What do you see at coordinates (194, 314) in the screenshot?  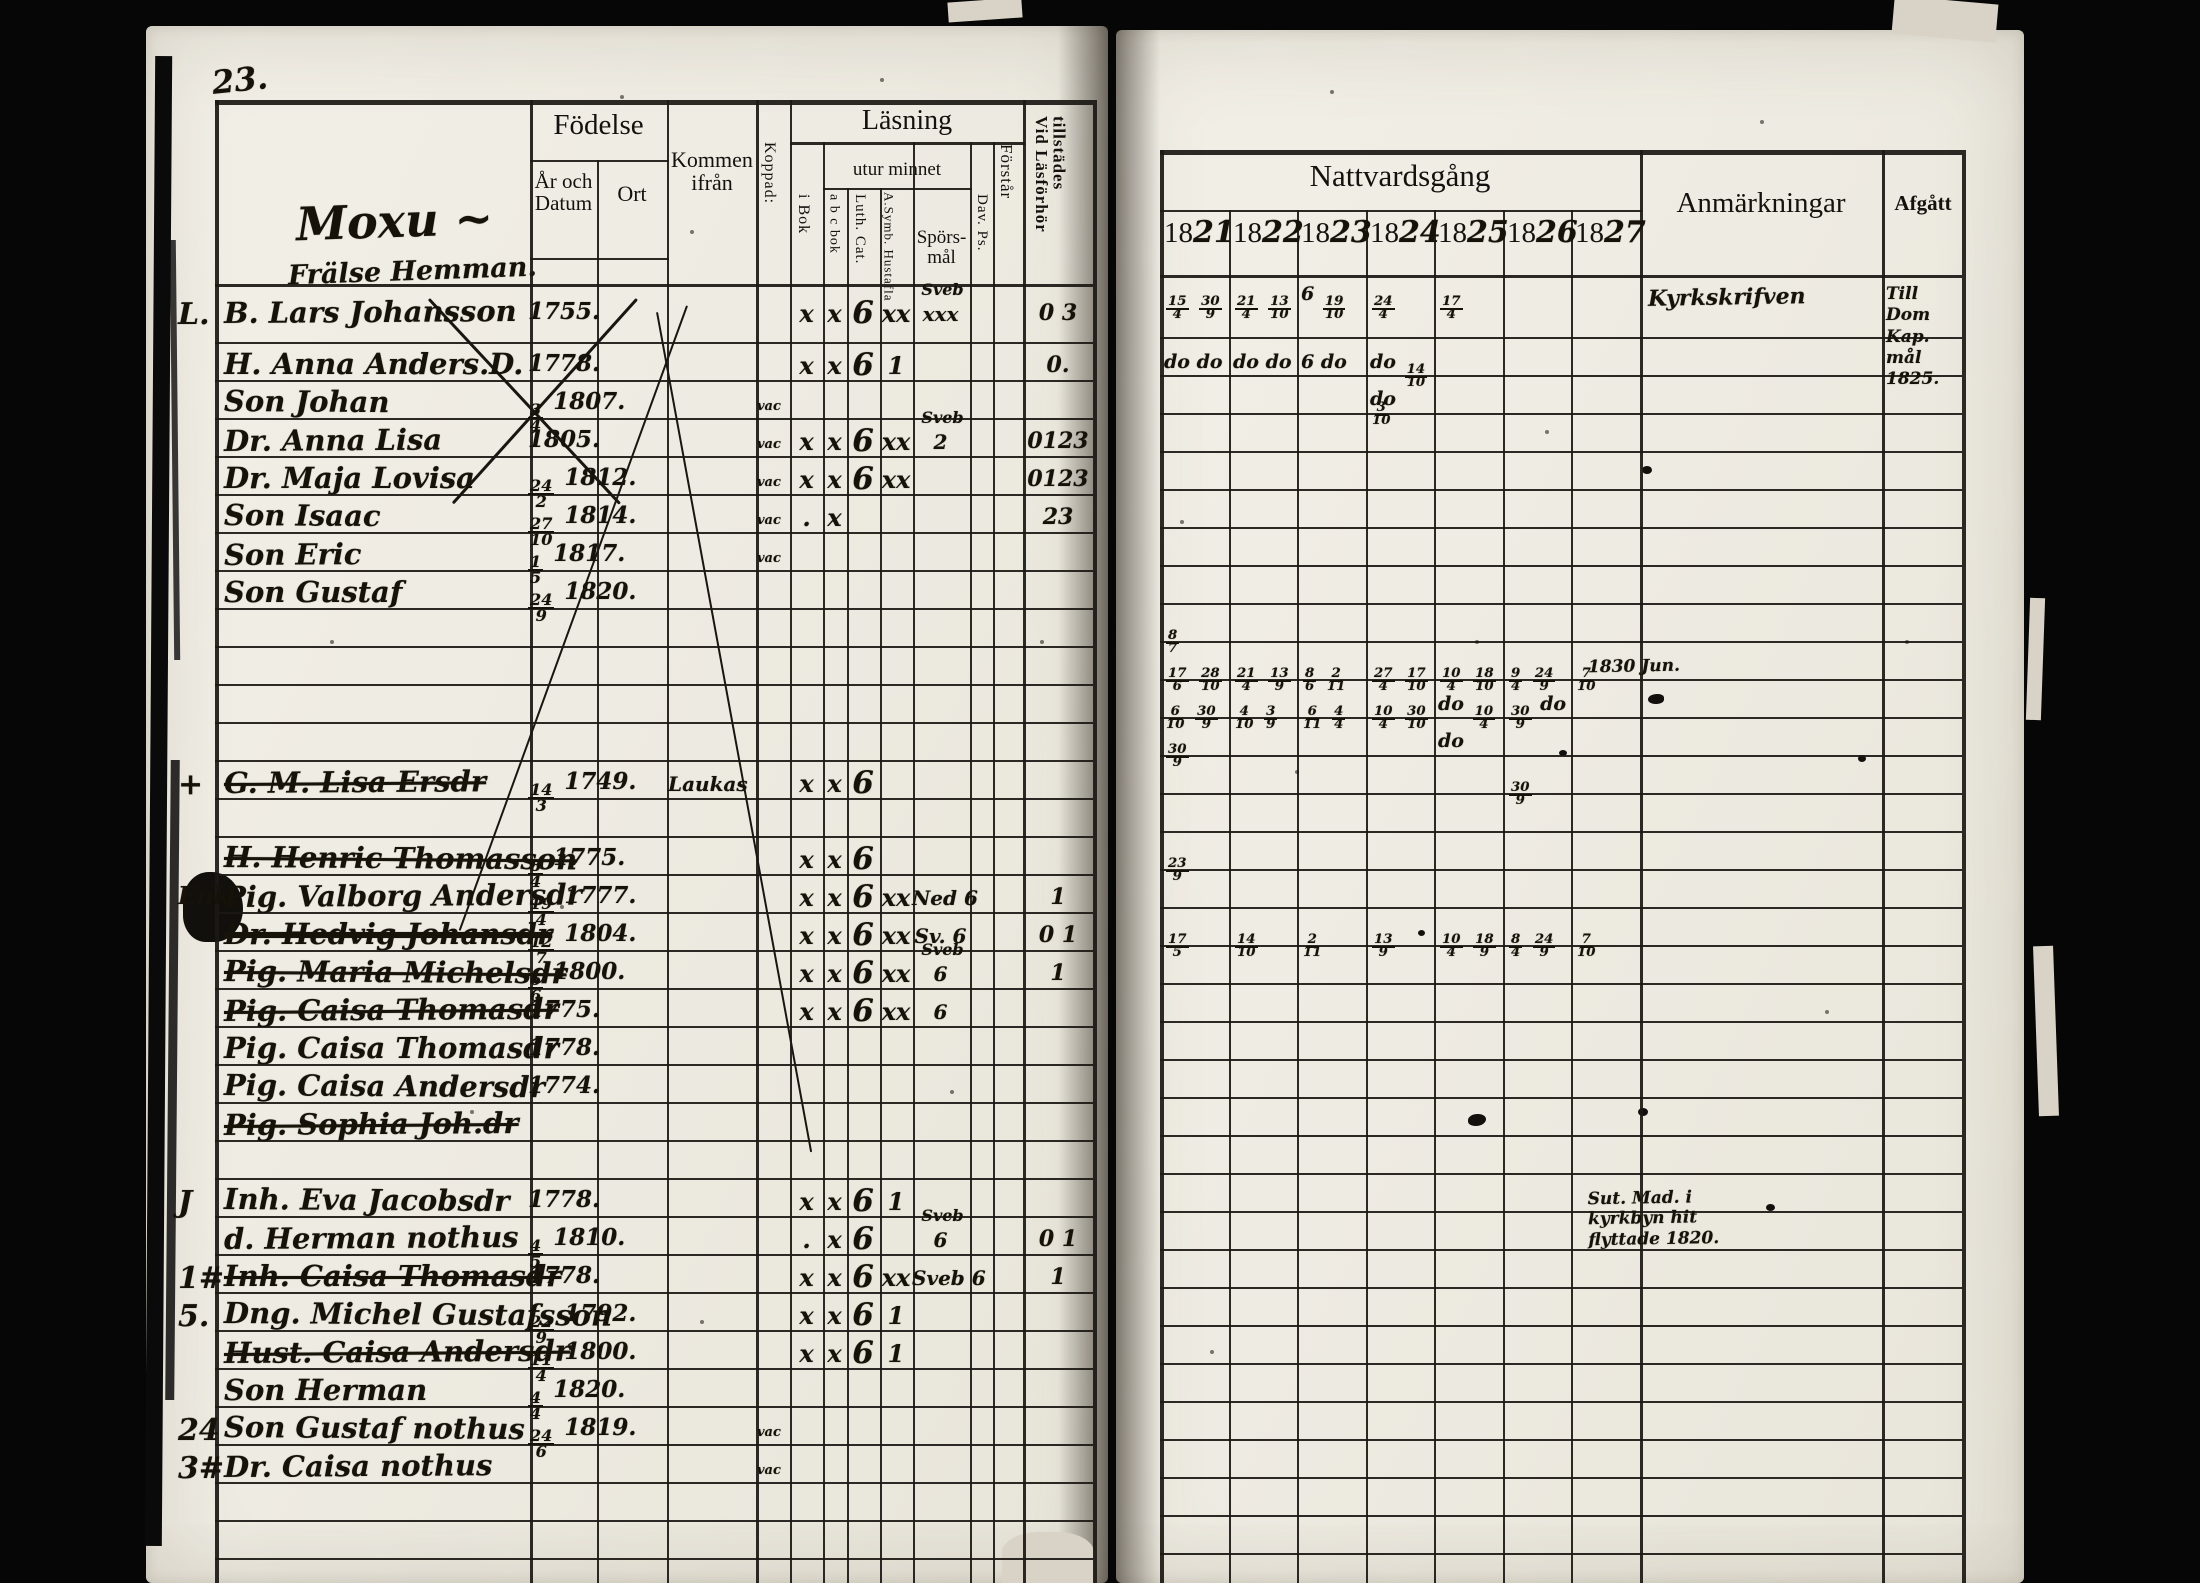 I see `margin-mark: L.` at bounding box center [194, 314].